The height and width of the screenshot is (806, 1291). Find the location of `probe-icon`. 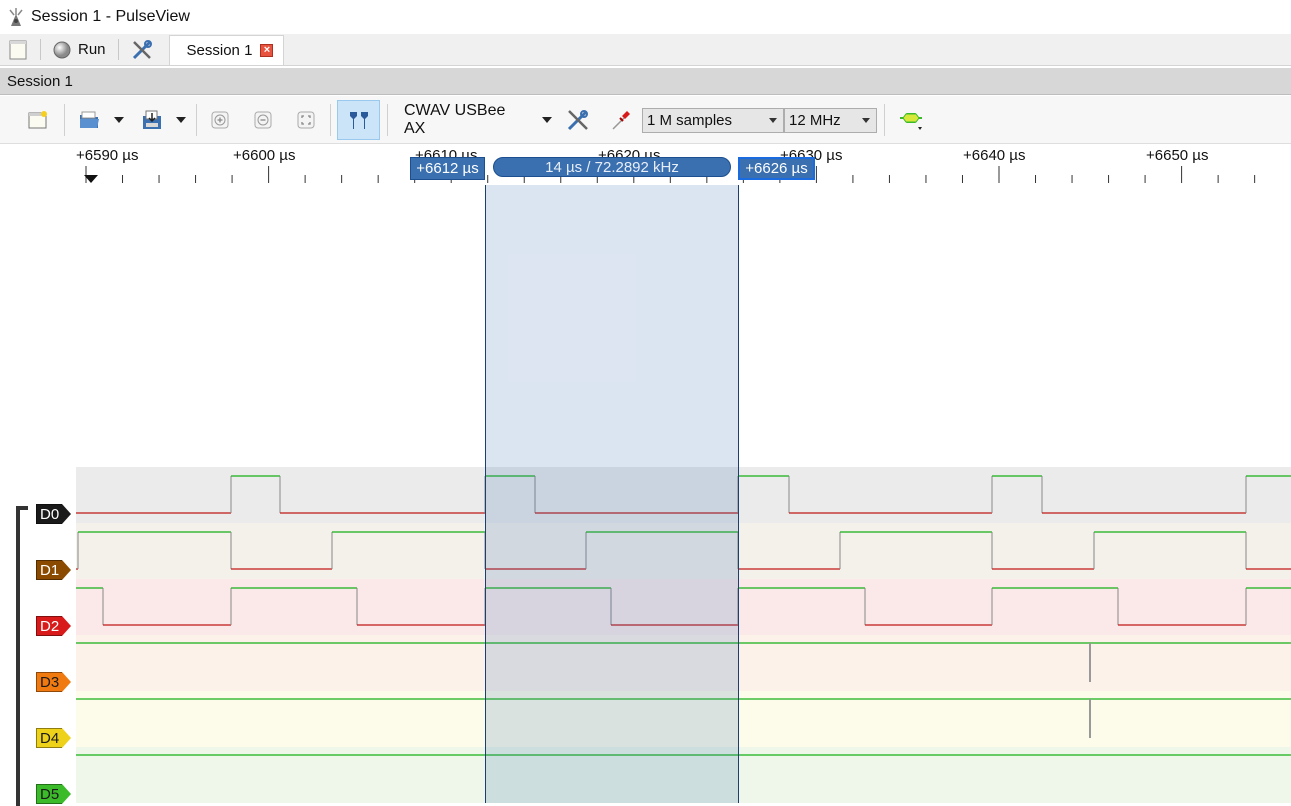

probe-icon is located at coordinates (621, 120).